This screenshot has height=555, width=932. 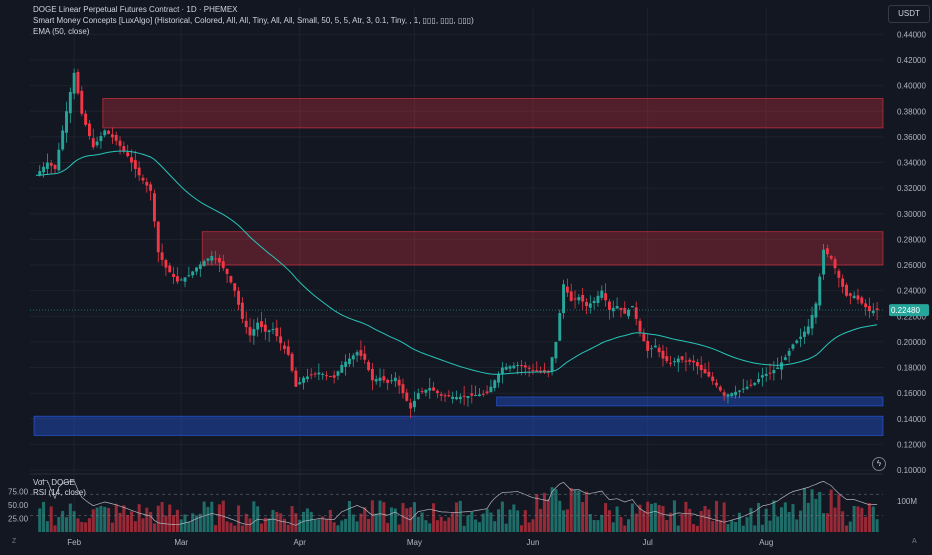 I want to click on auto-scale-toggle: A, so click(x=914, y=541).